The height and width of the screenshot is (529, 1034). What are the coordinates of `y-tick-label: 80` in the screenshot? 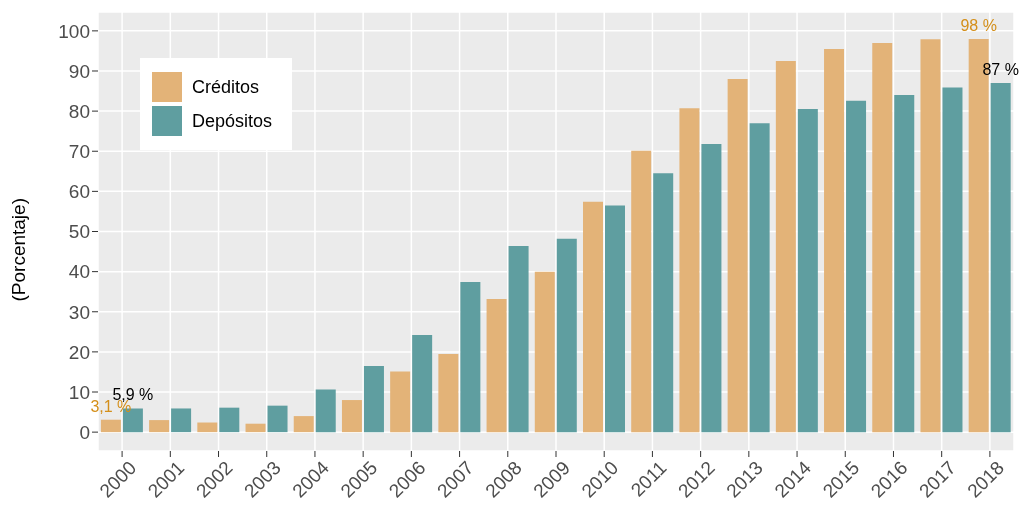 It's located at (79, 111).